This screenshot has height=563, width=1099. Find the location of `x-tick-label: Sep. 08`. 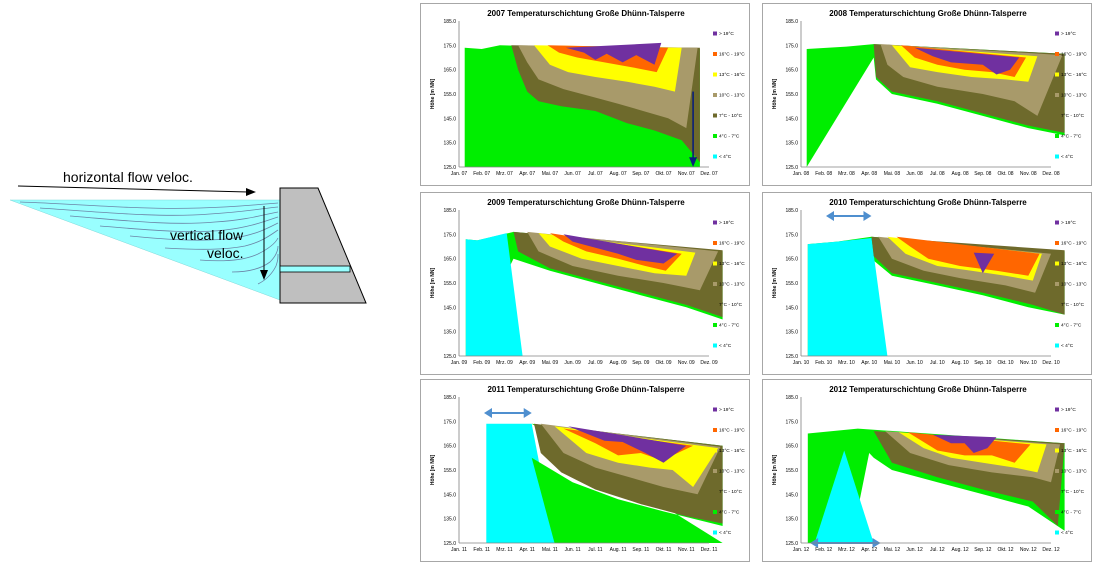

x-tick-label: Sep. 08 is located at coordinates (982, 174).